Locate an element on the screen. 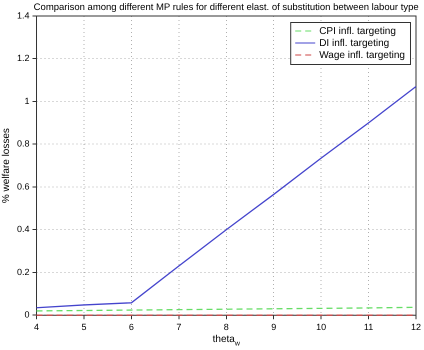  y-tick-label: 0.8 is located at coordinates (23, 143).